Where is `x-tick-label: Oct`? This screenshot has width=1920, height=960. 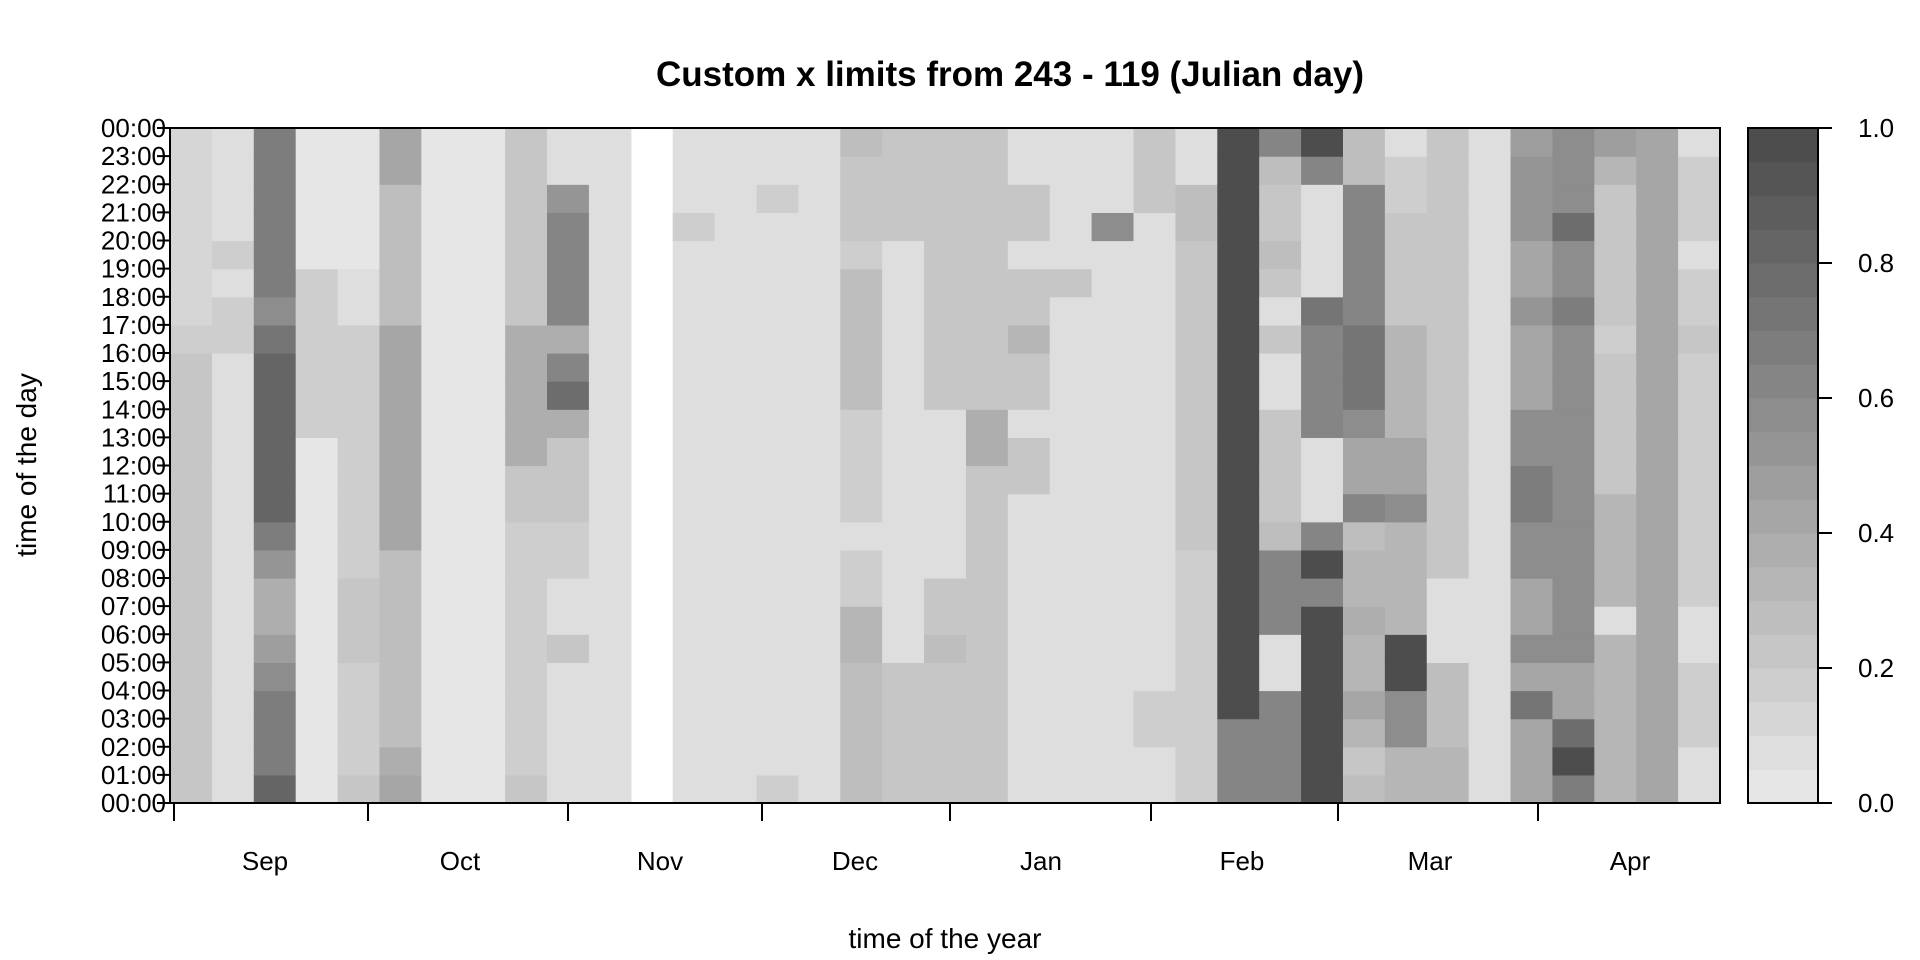 x-tick-label: Oct is located at coordinates (460, 861).